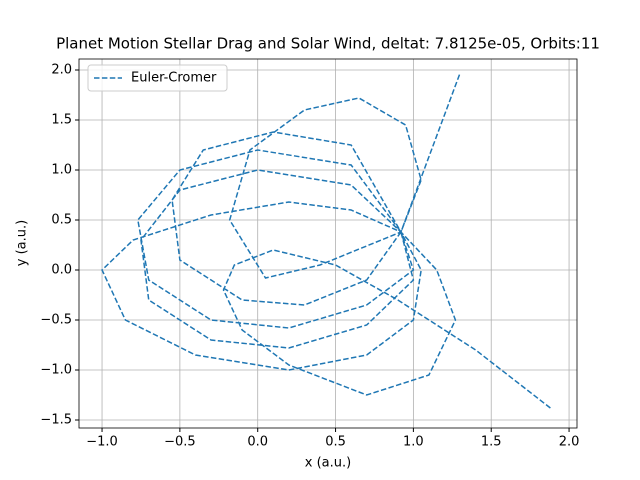 This screenshot has width=640, height=480. Describe the element at coordinates (61, 170) in the screenshot. I see `y-tick-label: 1.0` at that location.